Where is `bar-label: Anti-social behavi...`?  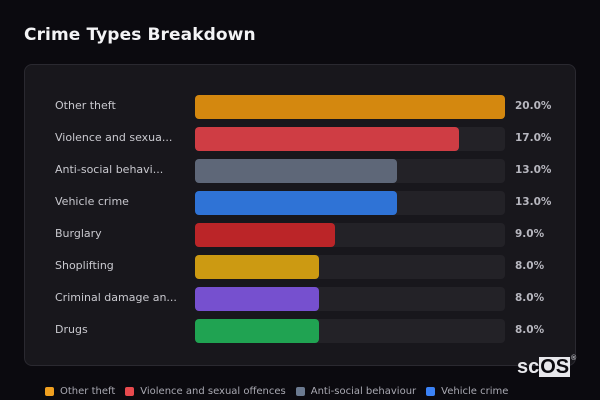 bar-label: Anti-social behavi... is located at coordinates (109, 169).